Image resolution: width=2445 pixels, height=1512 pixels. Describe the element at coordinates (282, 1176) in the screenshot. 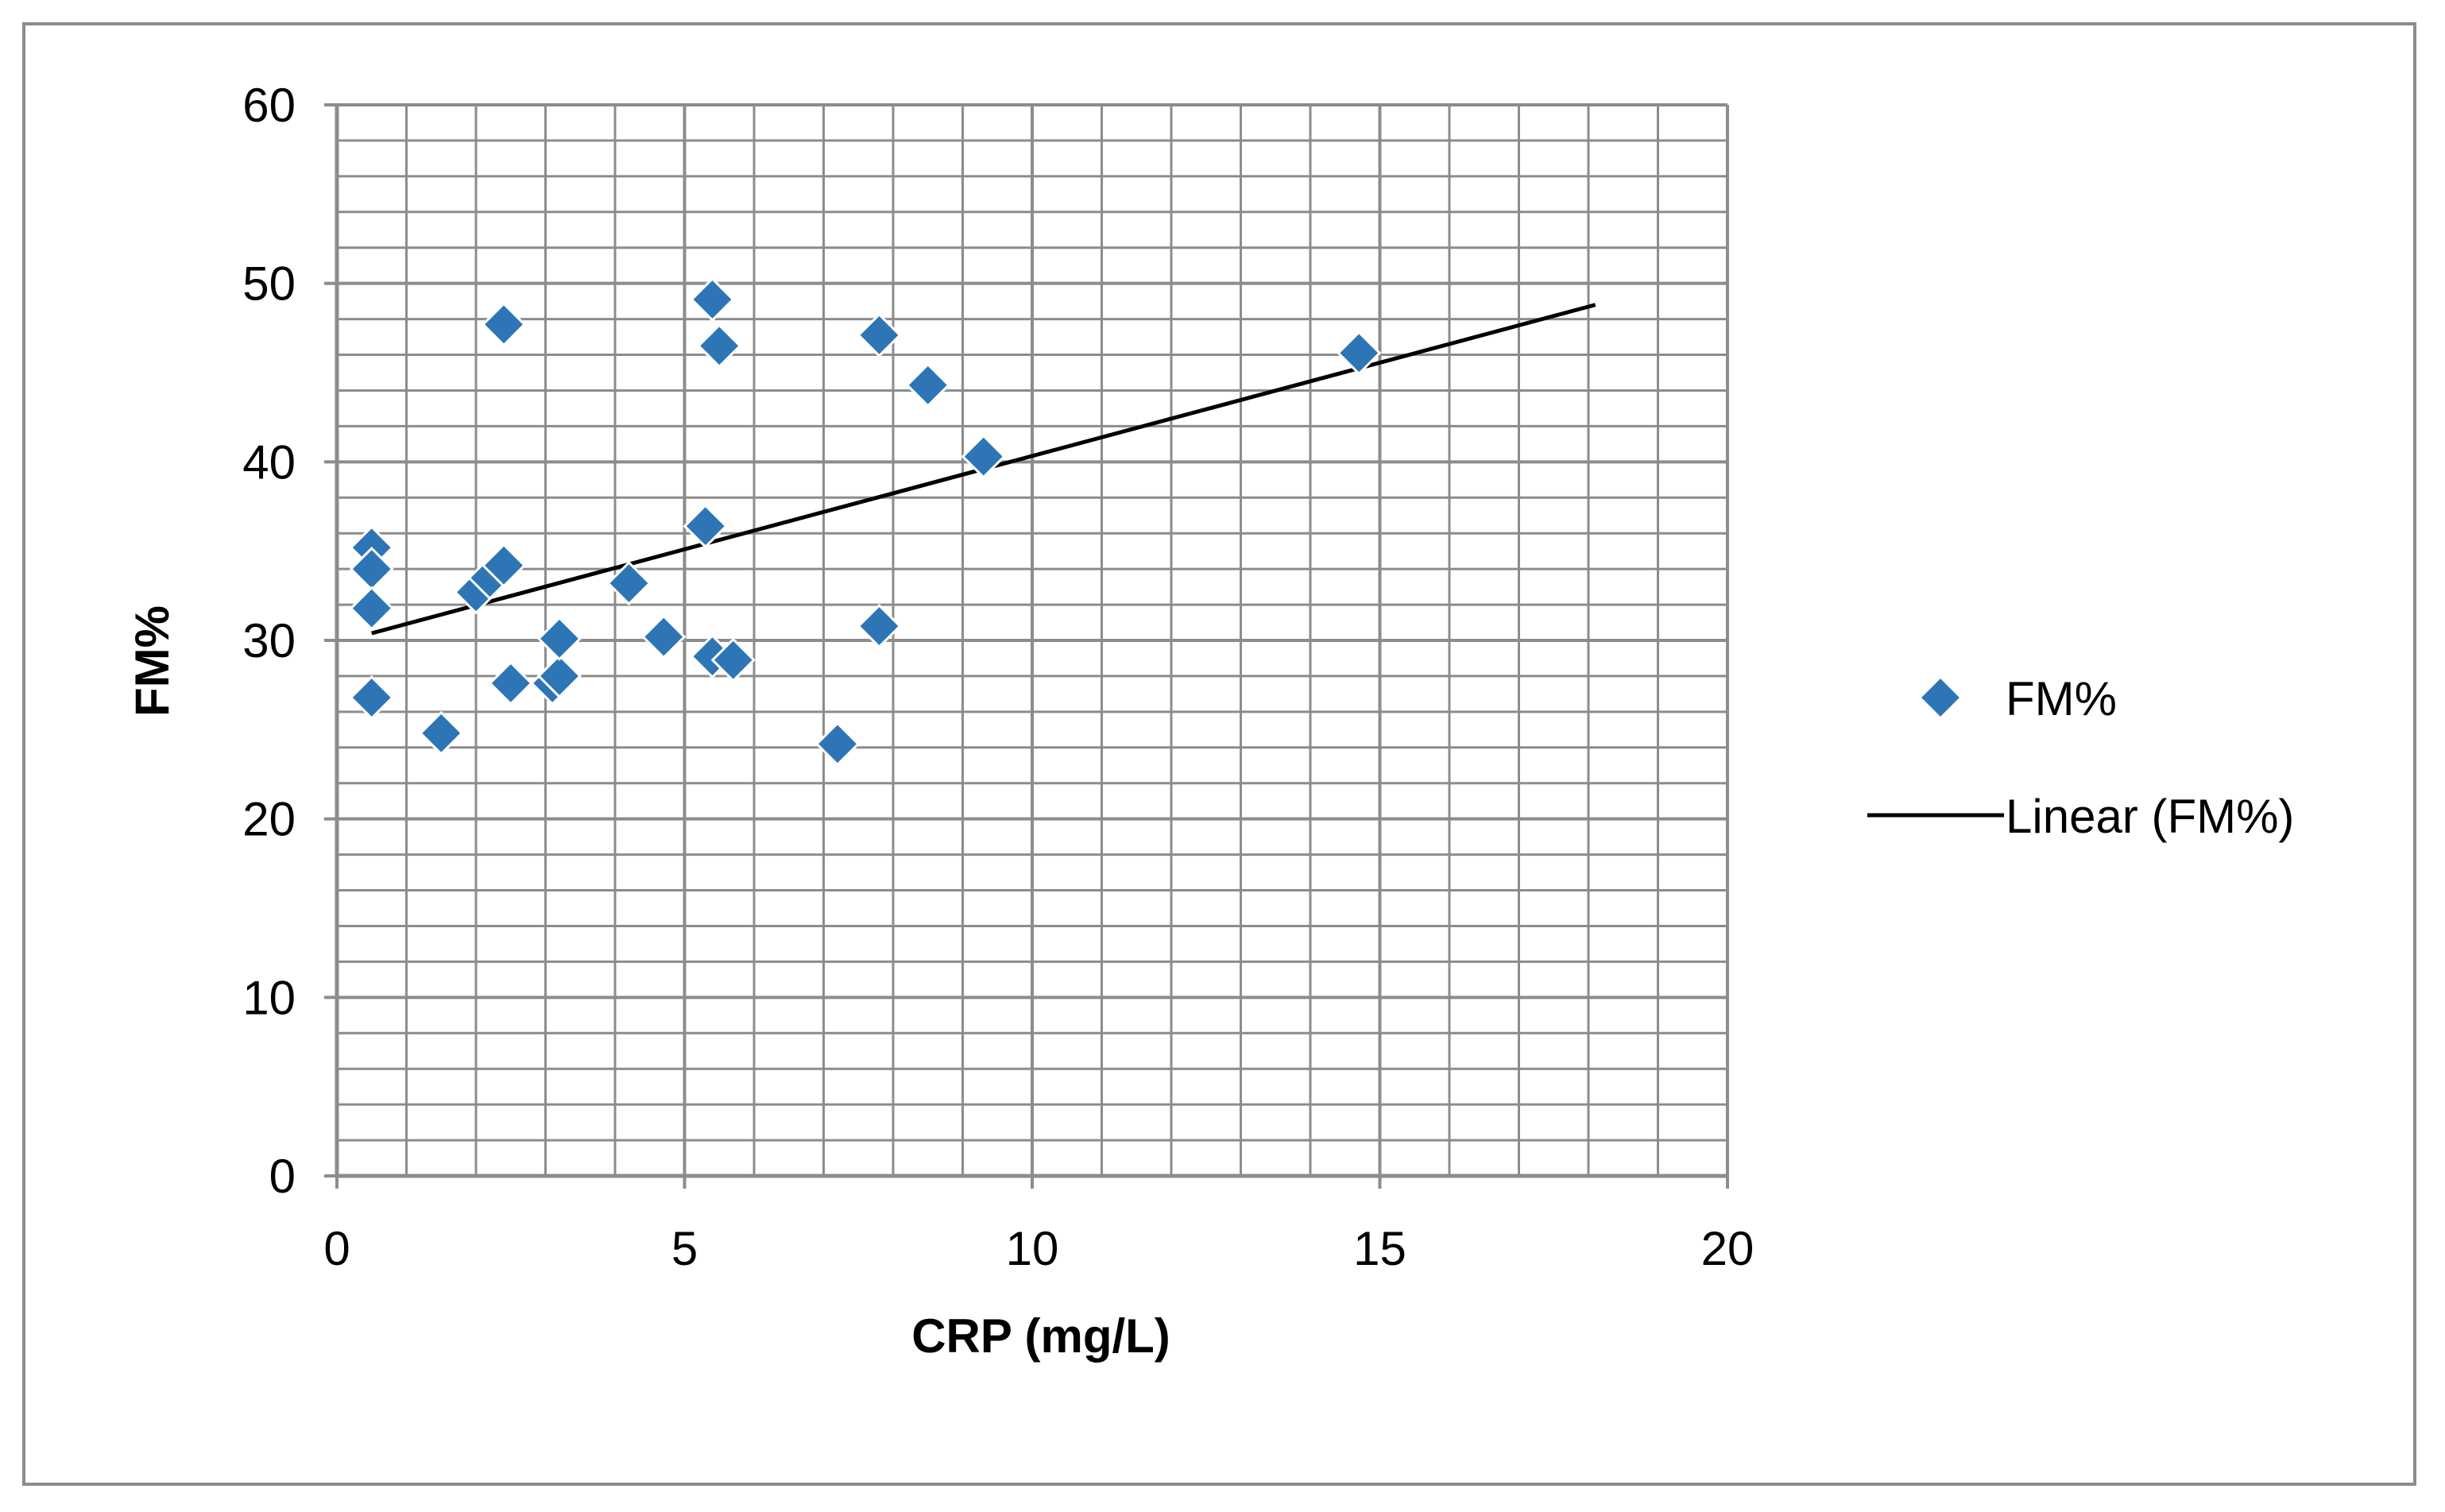

I see `y-tick-label: 0` at that location.